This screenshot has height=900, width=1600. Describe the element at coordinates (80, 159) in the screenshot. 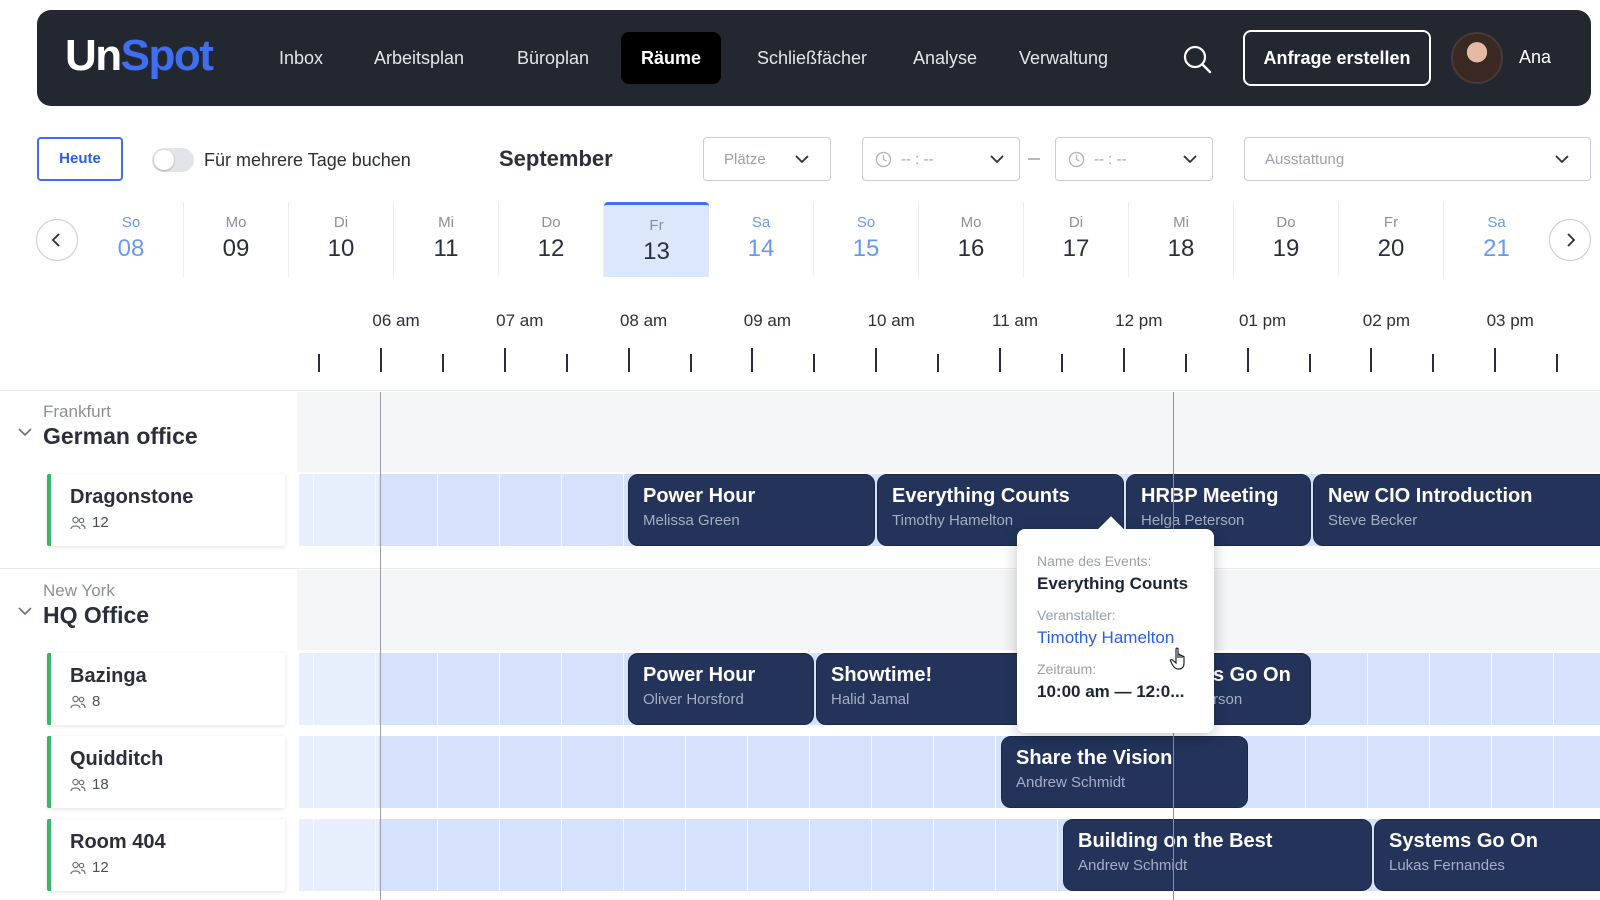

I see `today-button: Heute` at that location.